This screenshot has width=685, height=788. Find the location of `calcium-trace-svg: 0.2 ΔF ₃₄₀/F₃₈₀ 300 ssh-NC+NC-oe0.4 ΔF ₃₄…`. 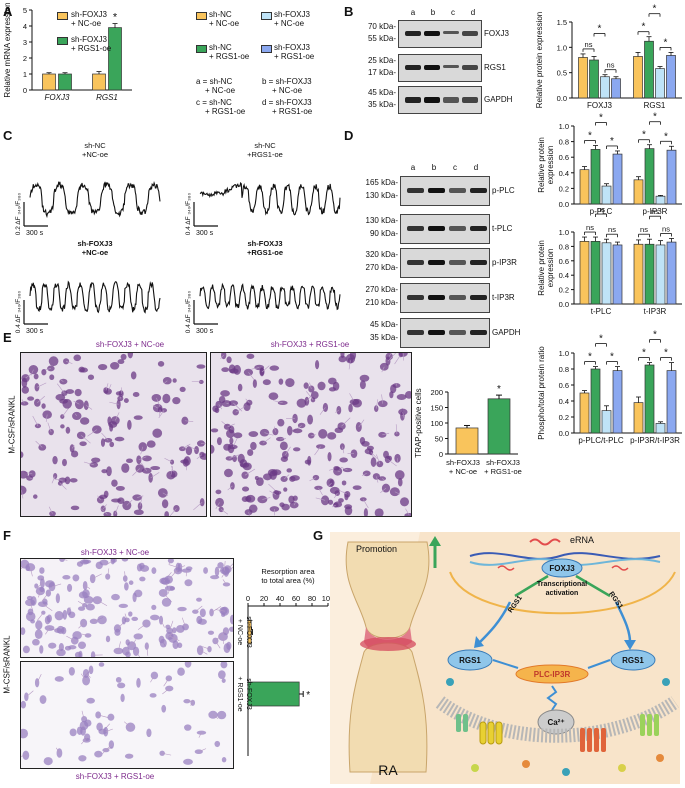

calcium-trace-svg: 0.2 ΔF ₃₄₀/F₃₈₀ 300 ssh-NC+NC-oe0.4 ΔF ₃₄… is located at coordinates (178, 238).